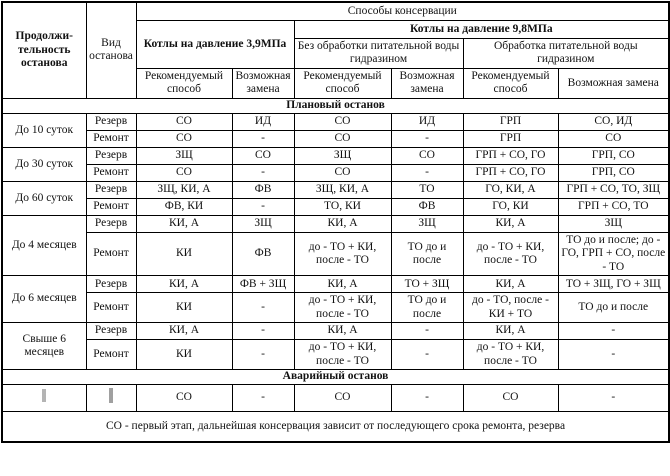 The image size is (670, 476). What do you see at coordinates (44, 245) in the screenshot?
I see `duration-cell: До 4 месяцев` at bounding box center [44, 245].